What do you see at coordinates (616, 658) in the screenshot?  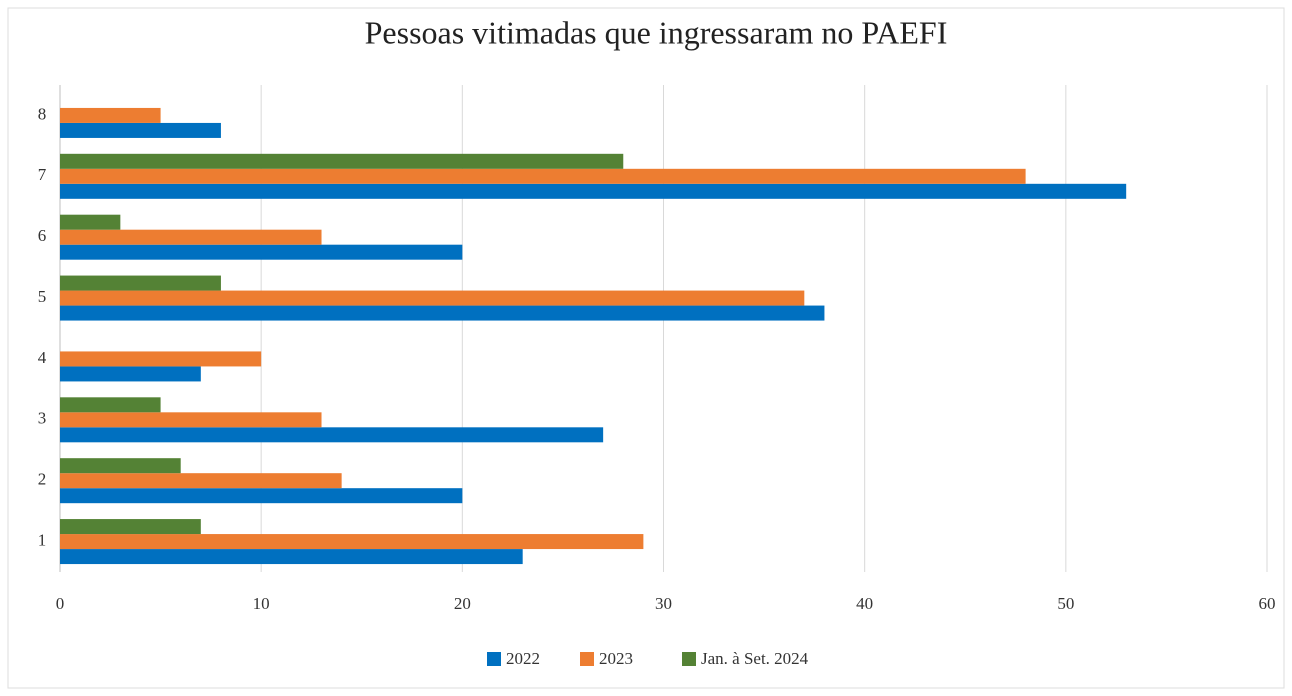 I see `legend-label: 2023` at bounding box center [616, 658].